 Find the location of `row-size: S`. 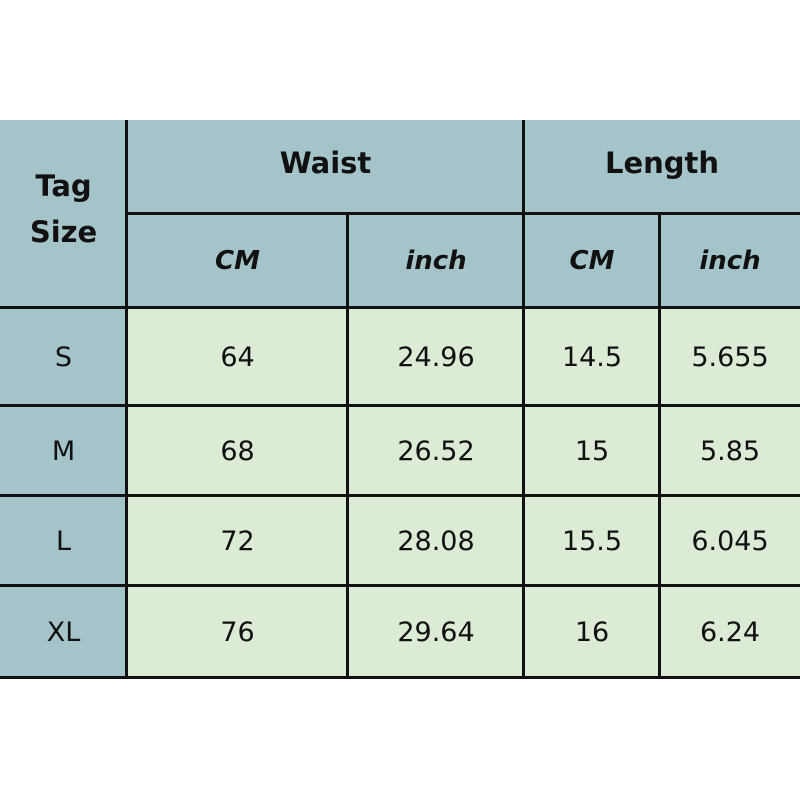

row-size: S is located at coordinates (63, 357).